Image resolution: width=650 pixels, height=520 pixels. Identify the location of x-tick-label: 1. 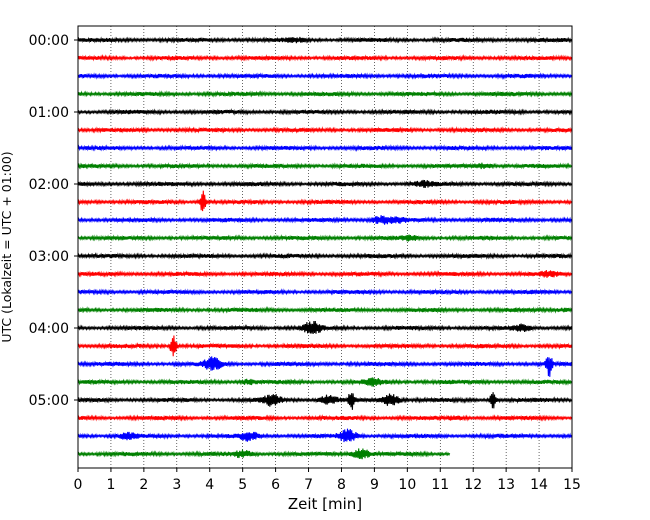
(110, 485).